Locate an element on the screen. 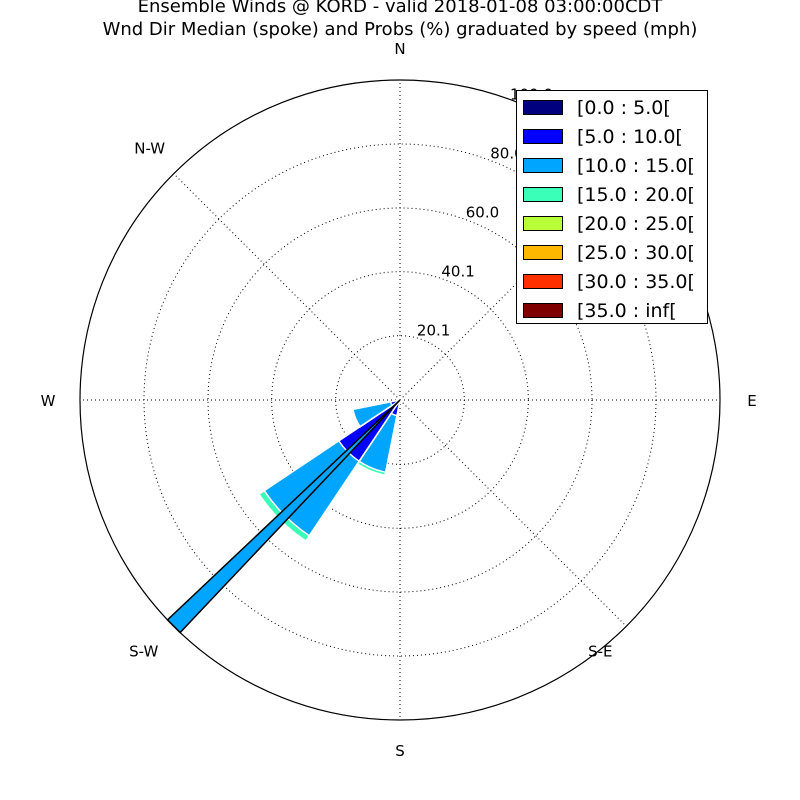 Image resolution: width=800 pixels, height=800 pixels. legend-item: [15.0 : 20.0[ is located at coordinates (609, 194).